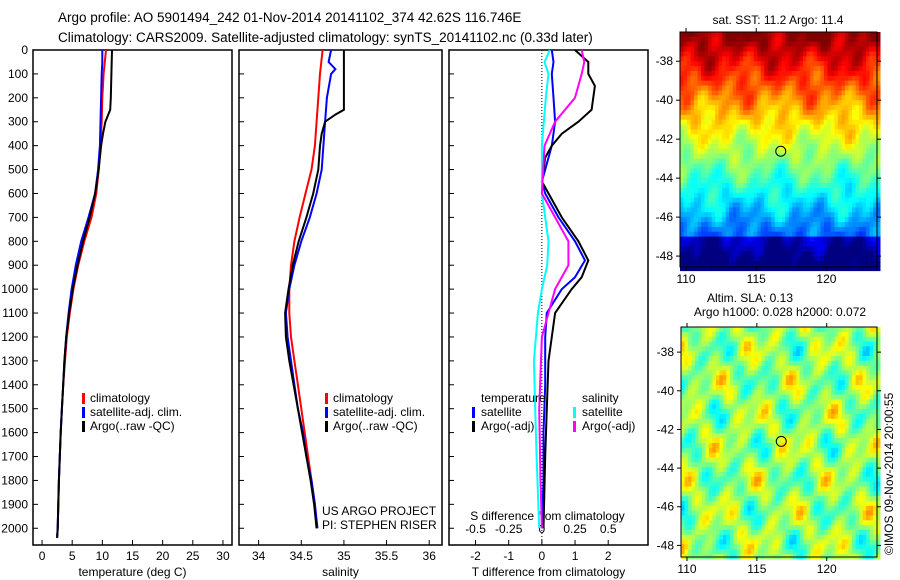 Image resolution: width=900 pixels, height=580 pixels. Describe the element at coordinates (665, 217) in the screenshot. I see `lat-tick-label: -46` at that location.